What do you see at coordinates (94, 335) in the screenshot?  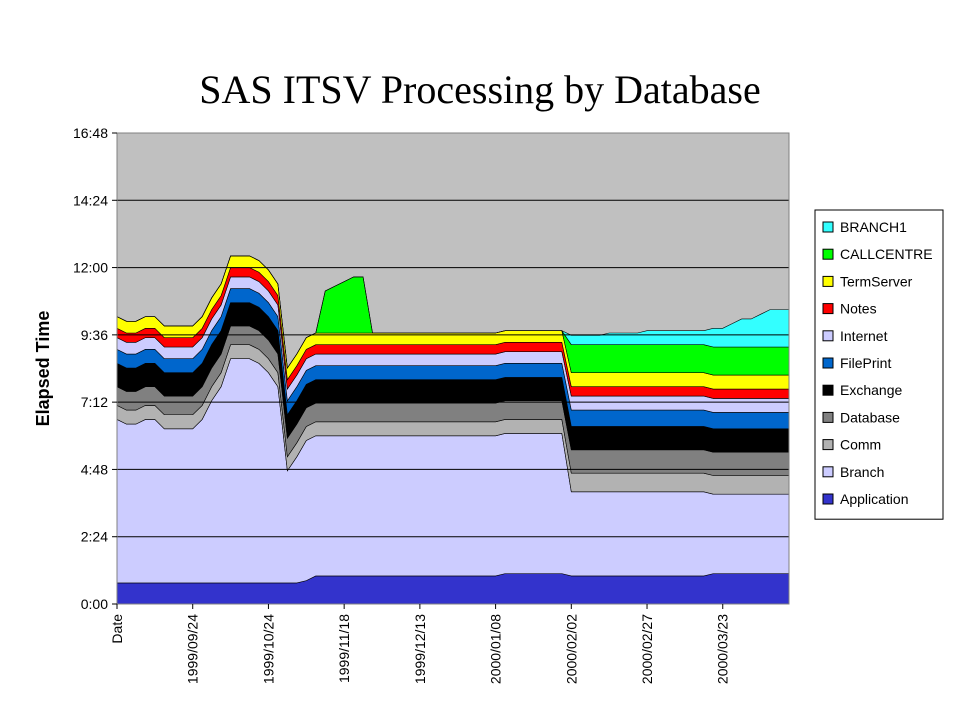 I see `y-tick-label: 9:36` at bounding box center [94, 335].